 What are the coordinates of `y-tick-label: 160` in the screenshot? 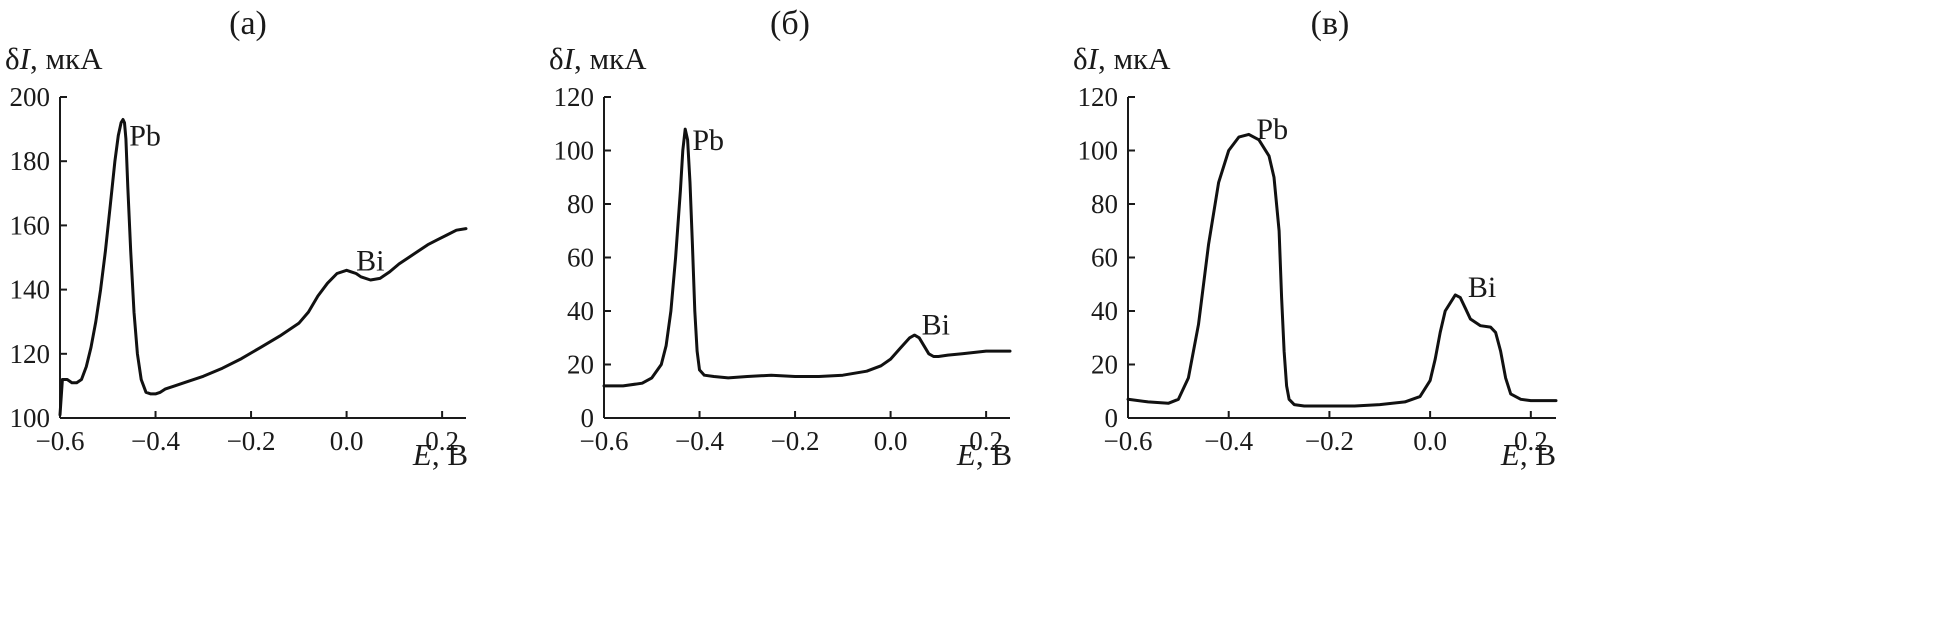 It's located at (30, 225).